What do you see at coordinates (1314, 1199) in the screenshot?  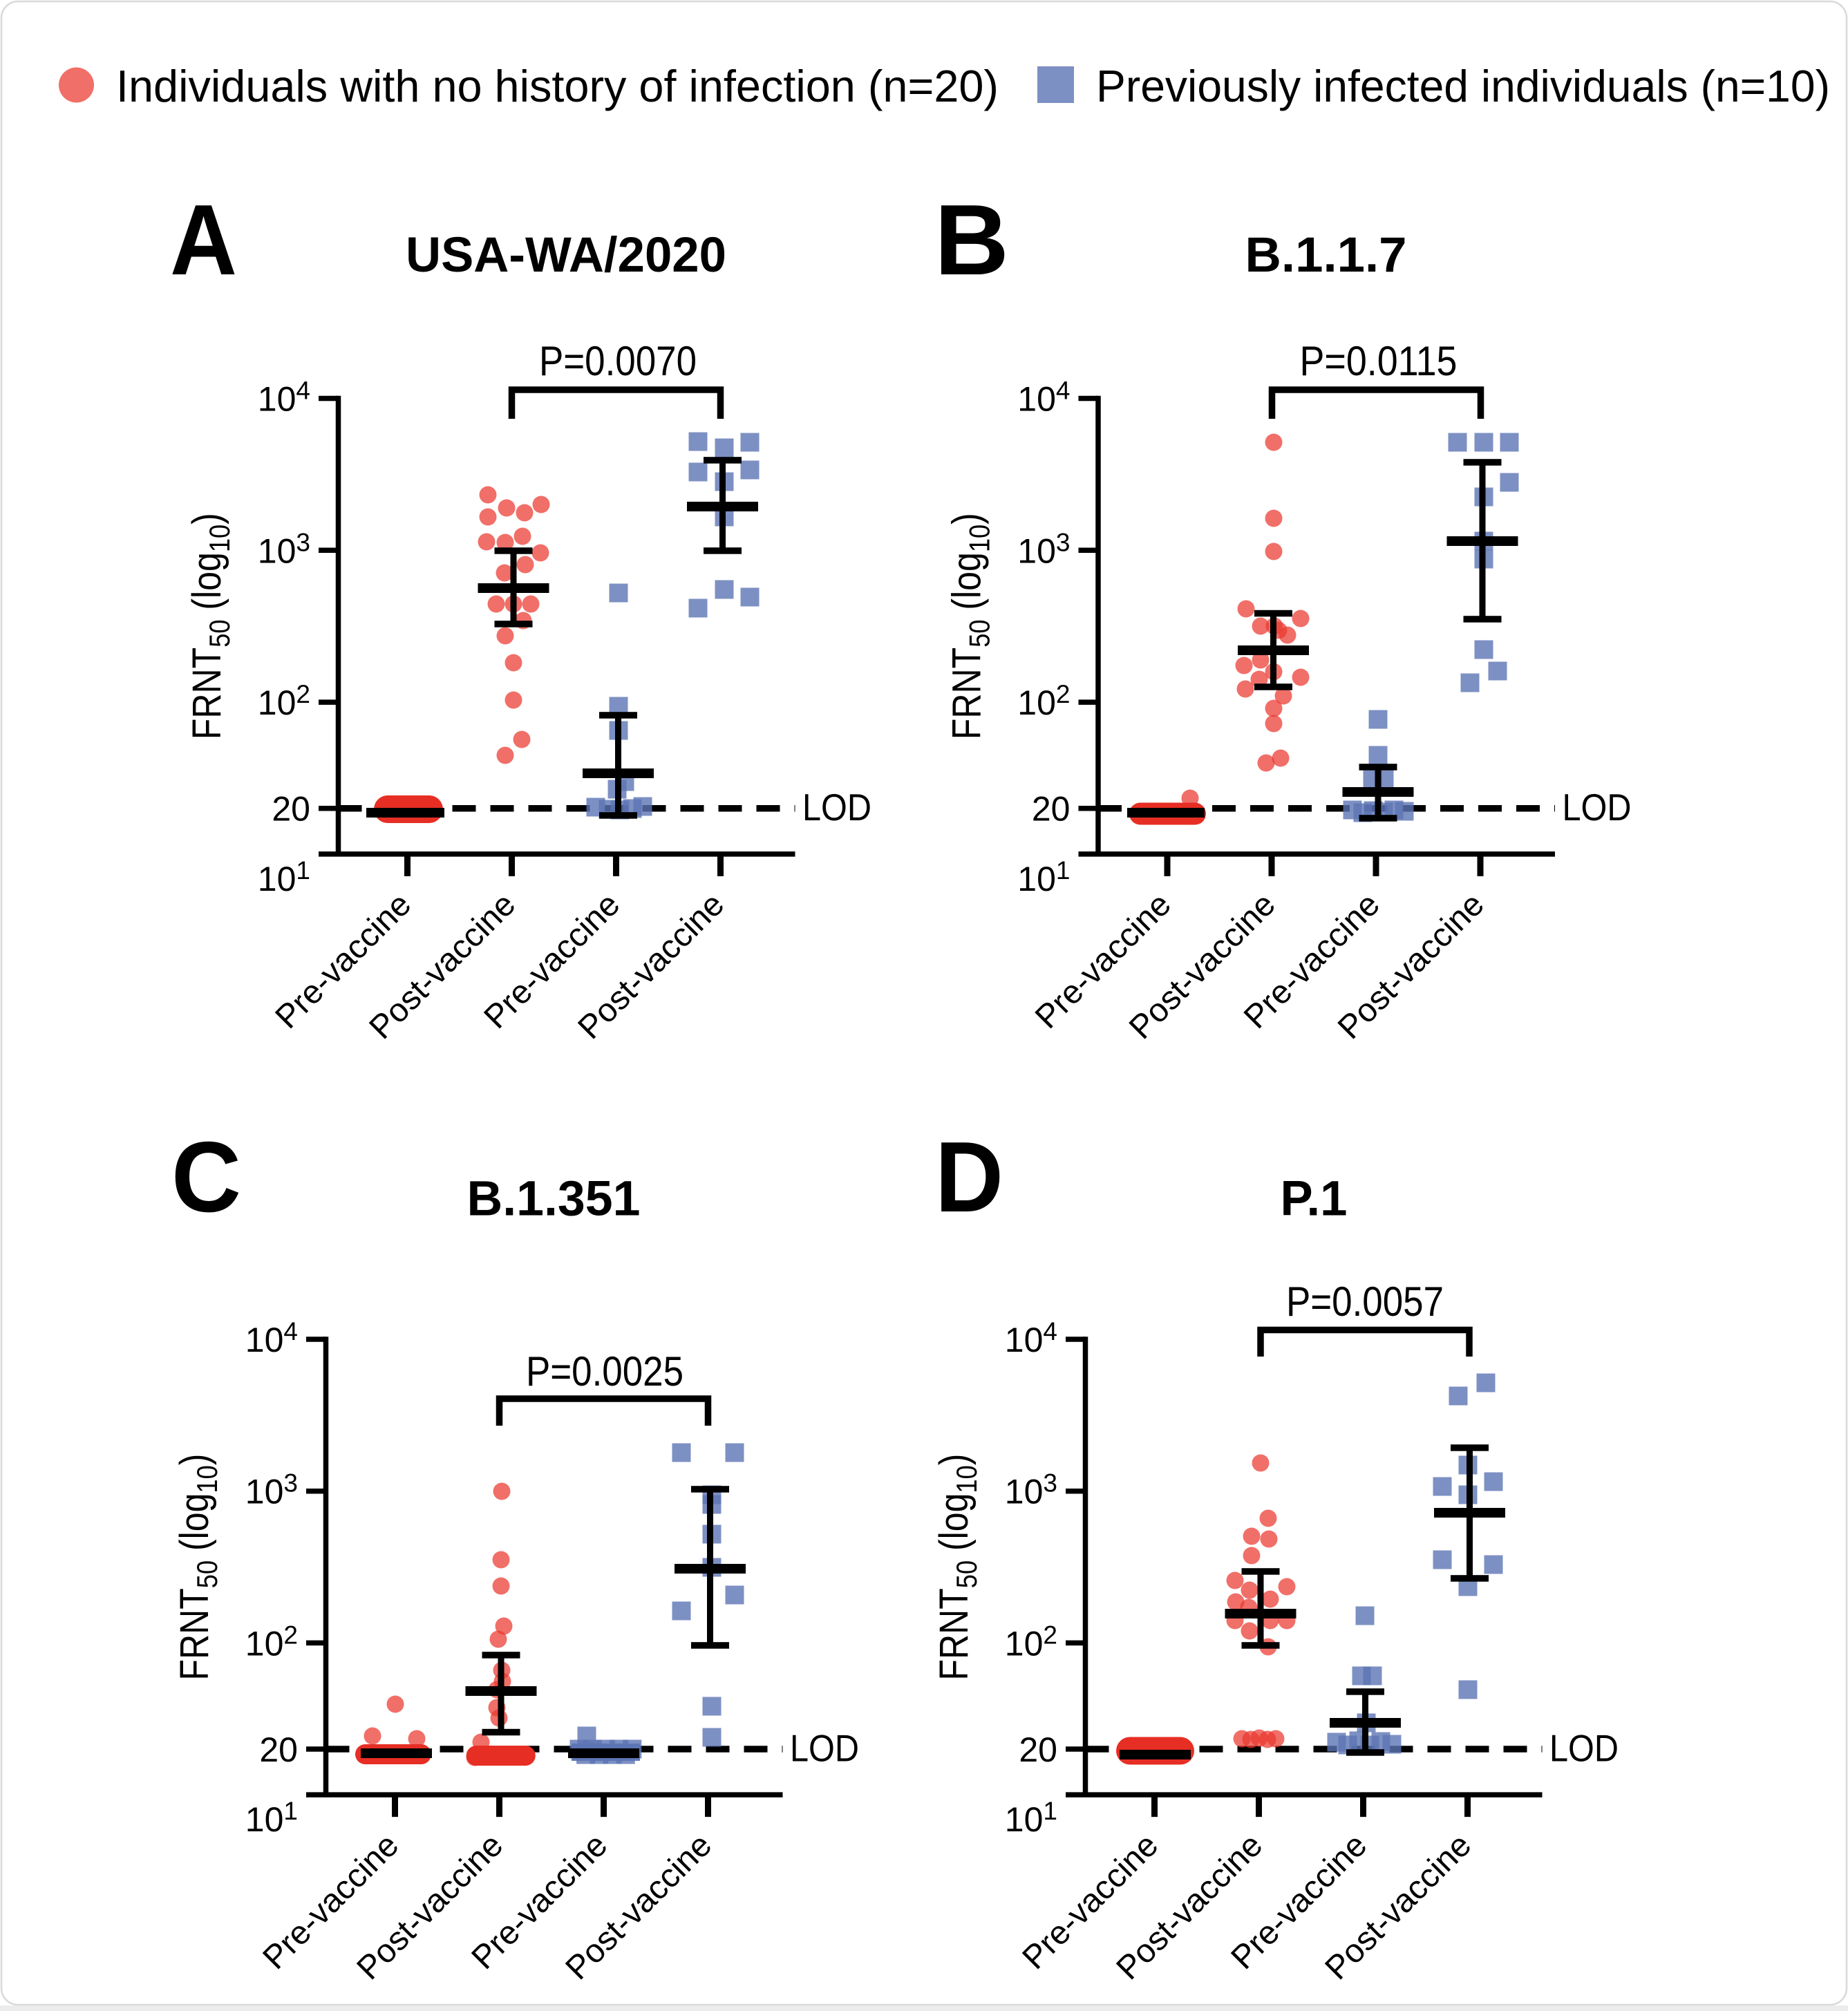 I see `svg-text: P.1` at bounding box center [1314, 1199].